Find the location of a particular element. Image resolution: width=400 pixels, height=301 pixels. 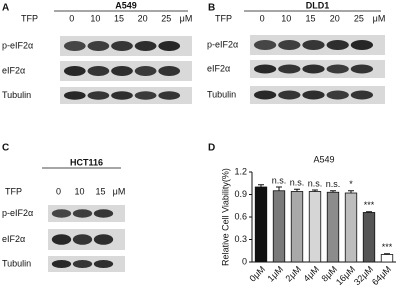

cell-line: DLD1 is located at coordinates (318, 5).